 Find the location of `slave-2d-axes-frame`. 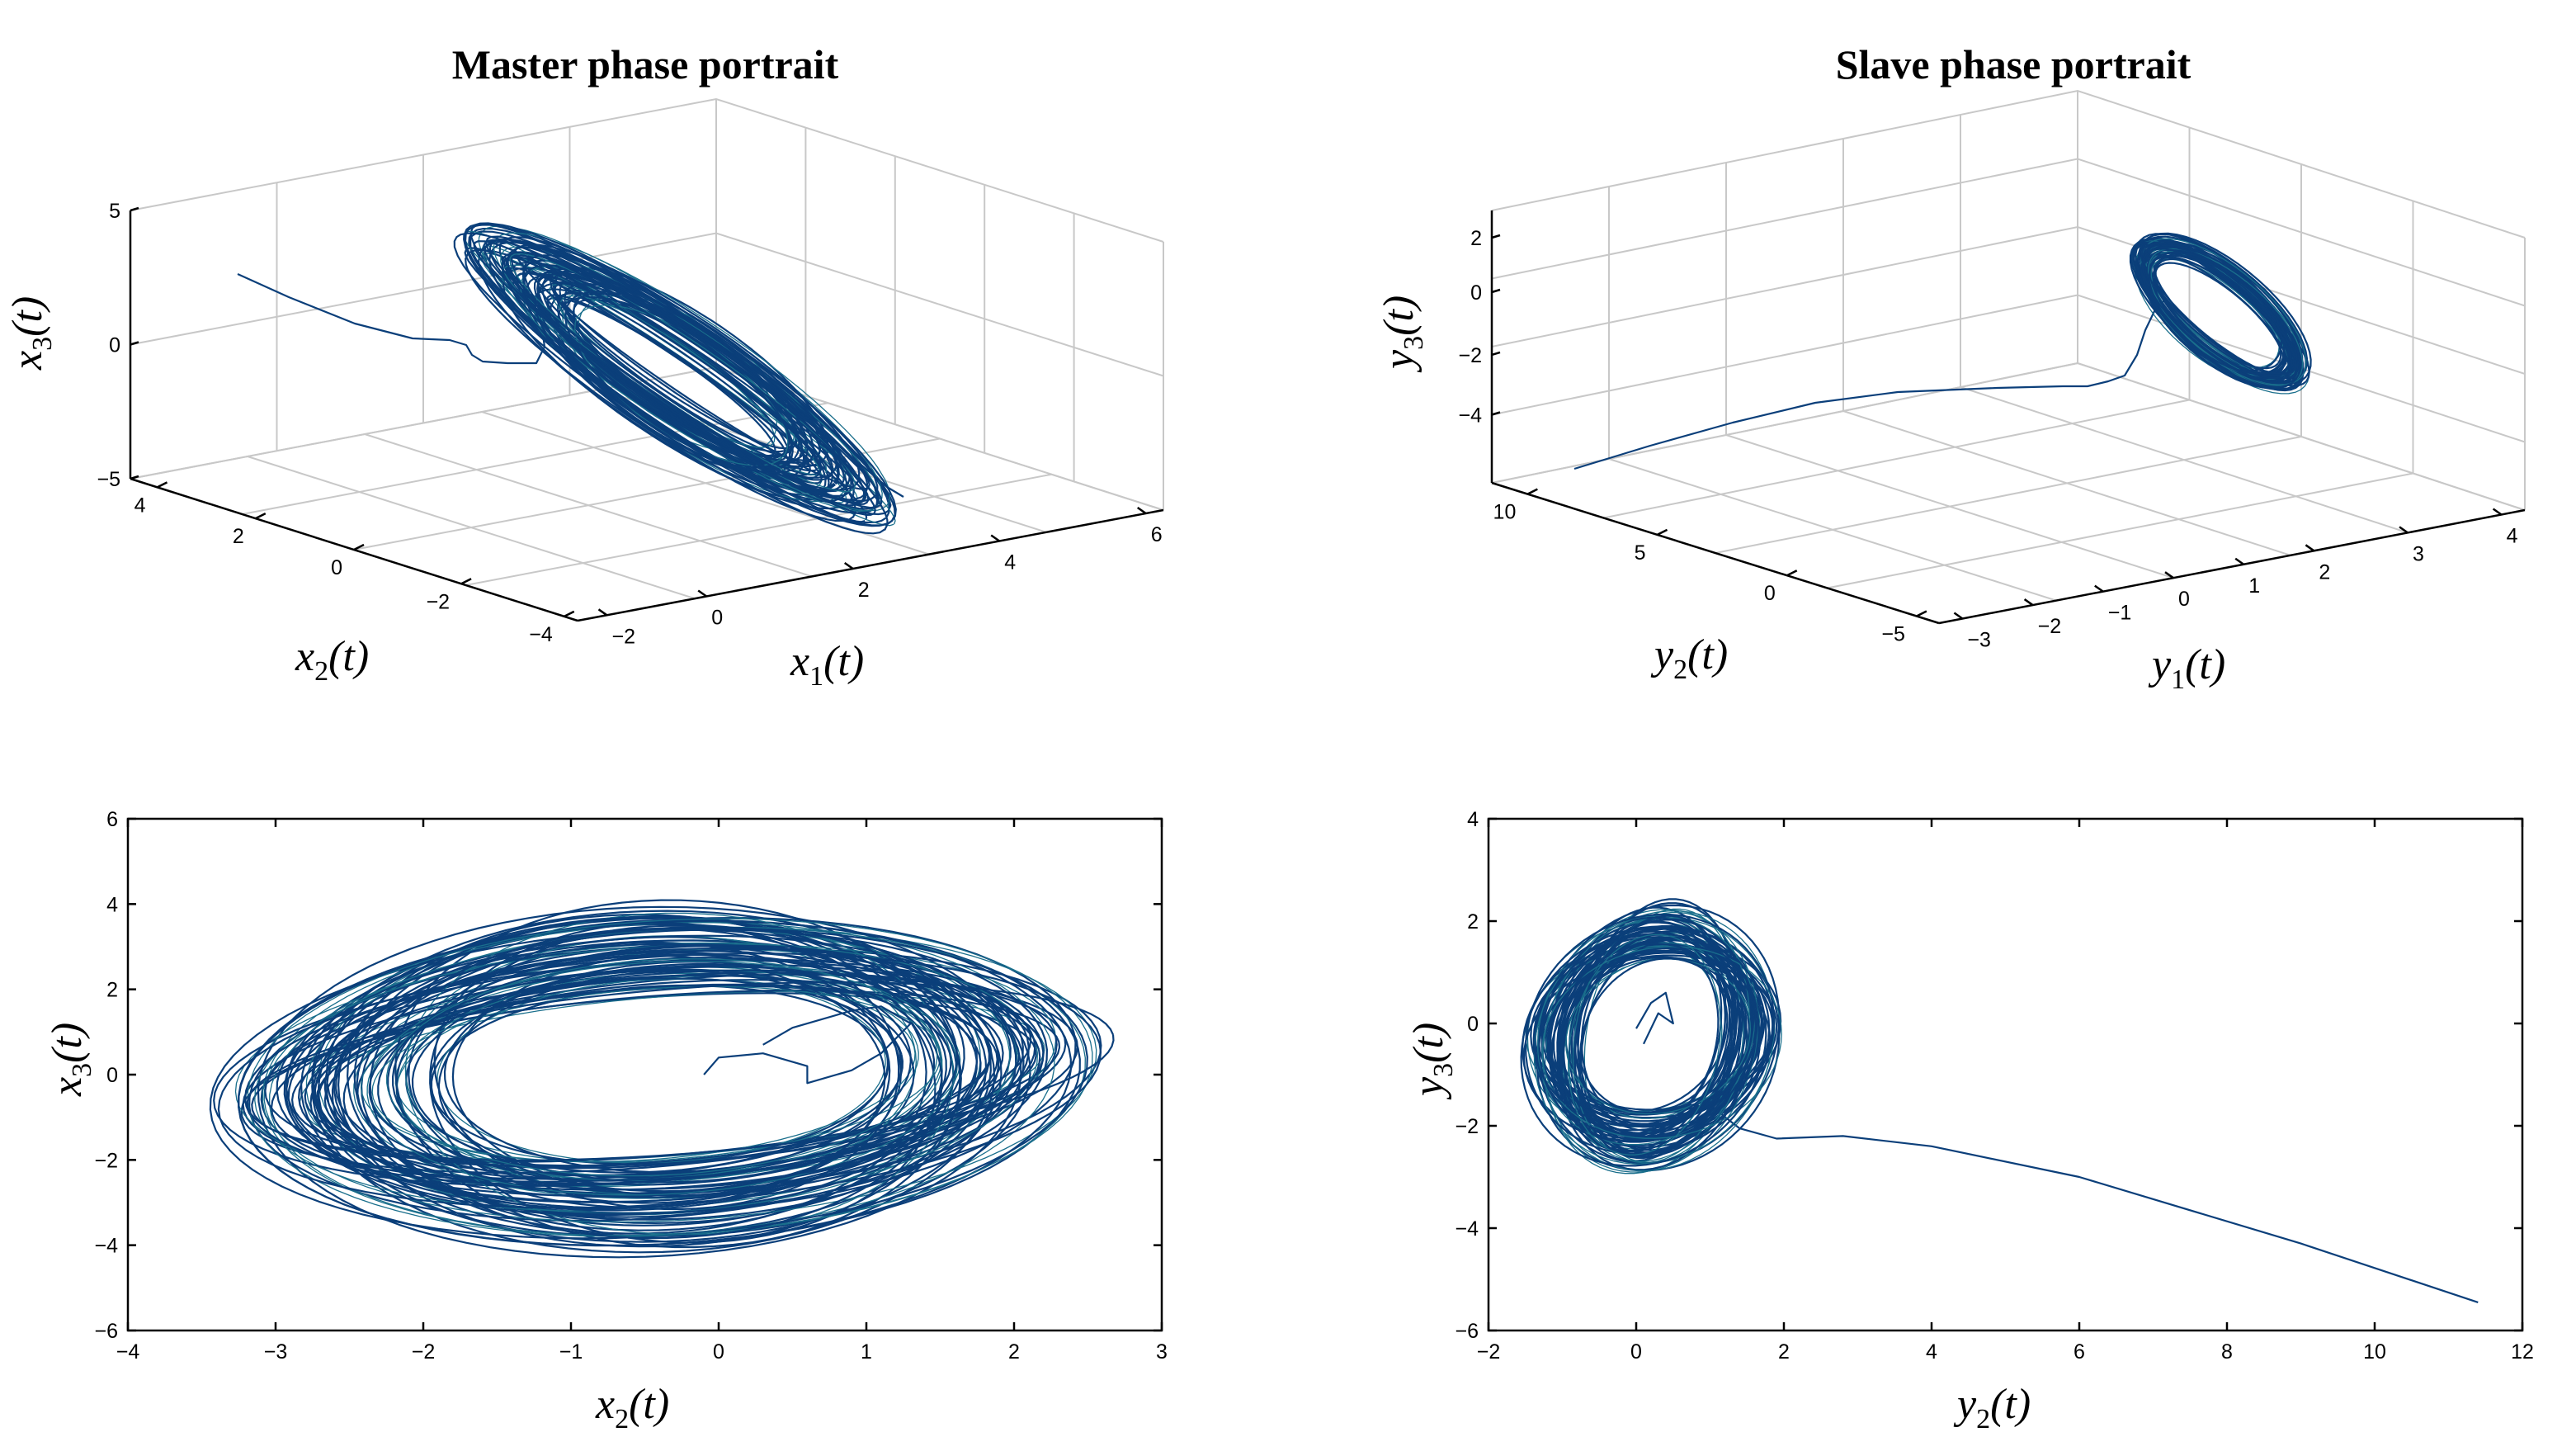

slave-2d-axes-frame is located at coordinates (2005, 1074).